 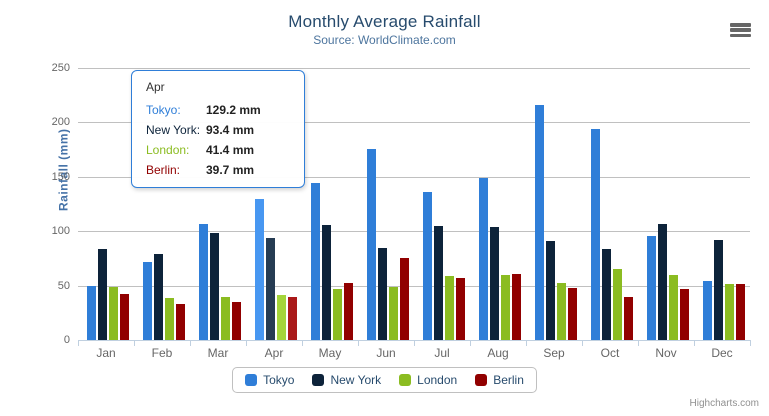 What do you see at coordinates (516, 307) in the screenshot?
I see `bar-berlin-aug` at bounding box center [516, 307].